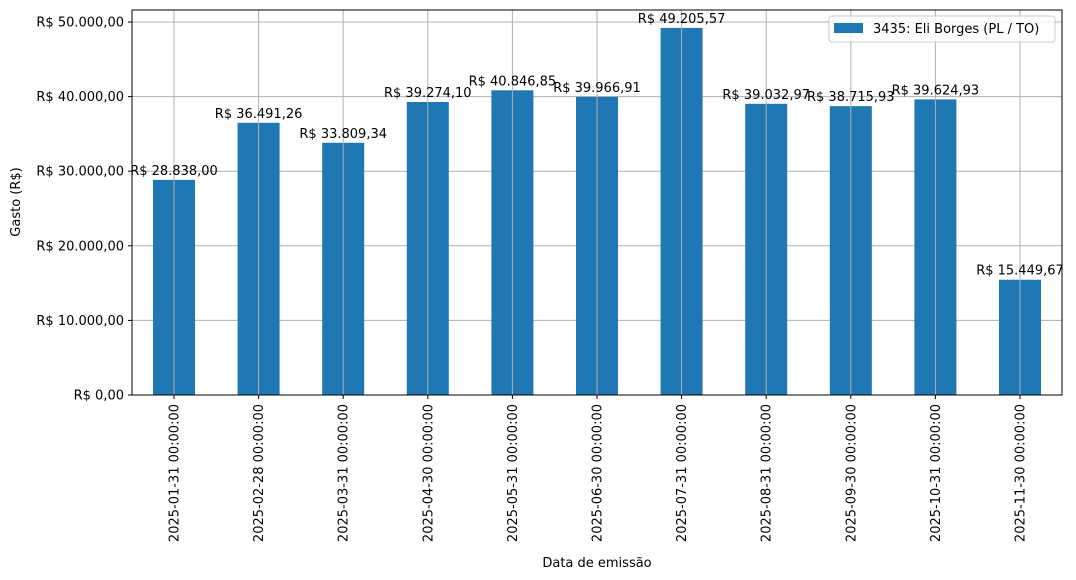  I want to click on bar-value-label: R$ 15.449,67, so click(1020, 271).